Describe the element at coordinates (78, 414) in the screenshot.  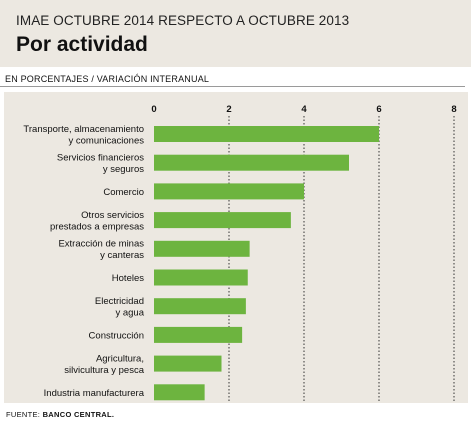
I see `source-name: BANCO CENTRAL.` at that location.